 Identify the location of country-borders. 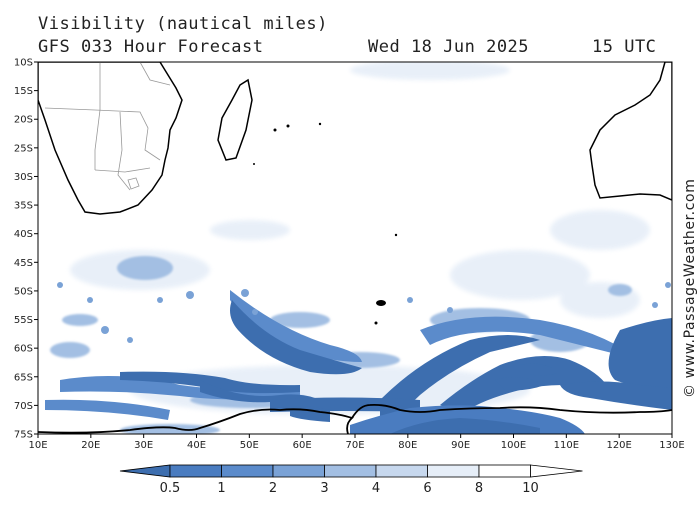
(107, 126).